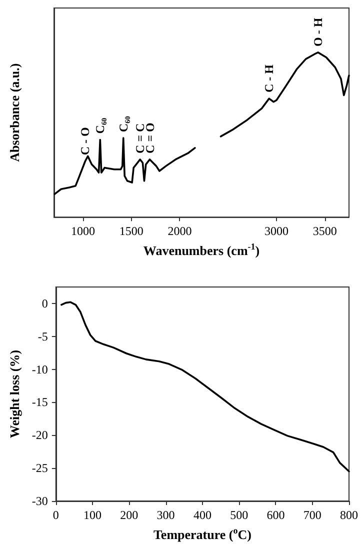 Image resolution: width=363 pixels, height=550 pixels. What do you see at coordinates (85, 141) in the screenshot?
I see `annotation: C - O` at bounding box center [85, 141].